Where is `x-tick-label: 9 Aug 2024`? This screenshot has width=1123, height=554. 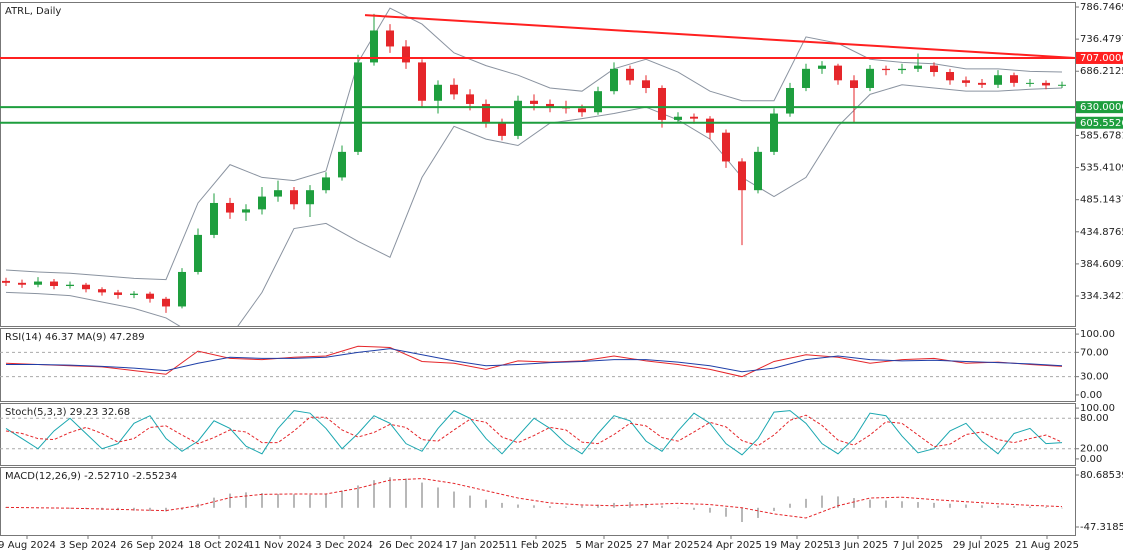
x-tick-label: 9 Aug 2024 is located at coordinates (28, 545).